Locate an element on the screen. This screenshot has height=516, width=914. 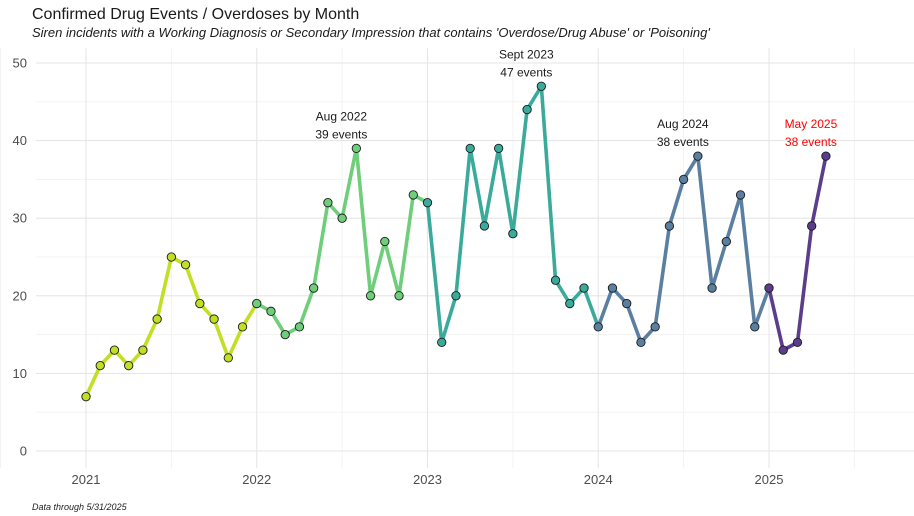
x-tick-label: 2022 is located at coordinates (256, 479).